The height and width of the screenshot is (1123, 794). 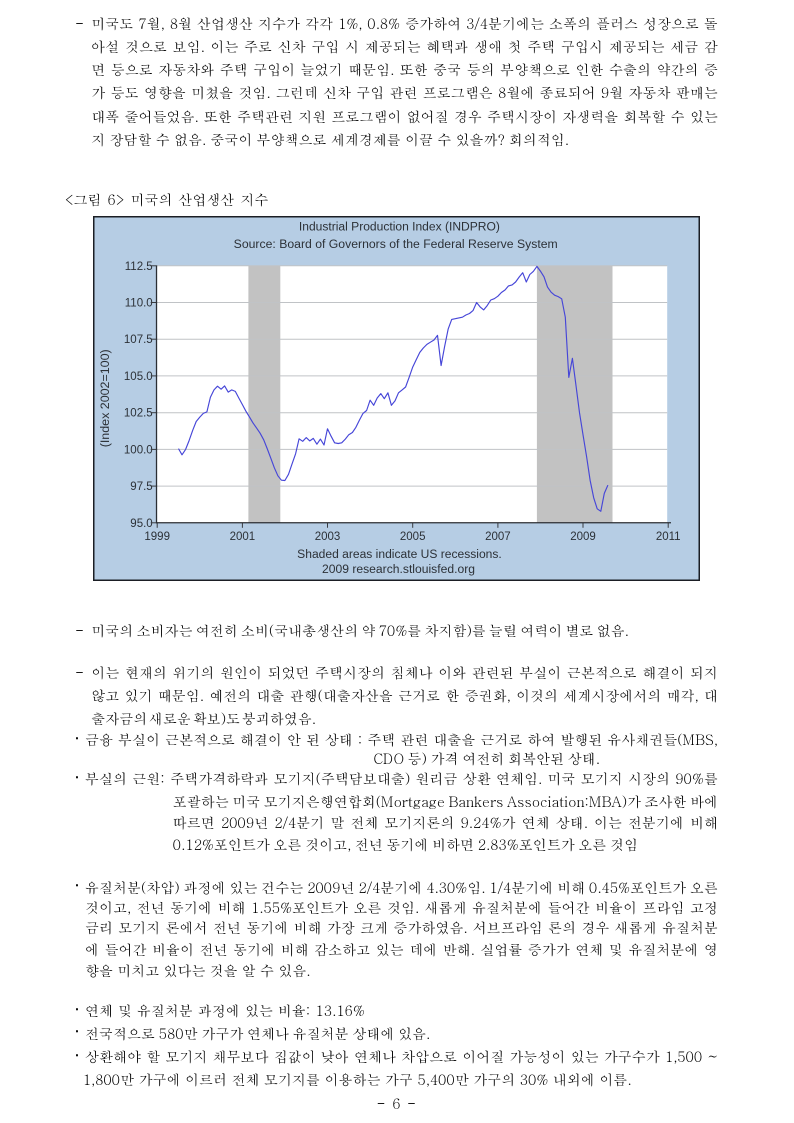 I want to click on svg-text: 2009, so click(x=583, y=537).